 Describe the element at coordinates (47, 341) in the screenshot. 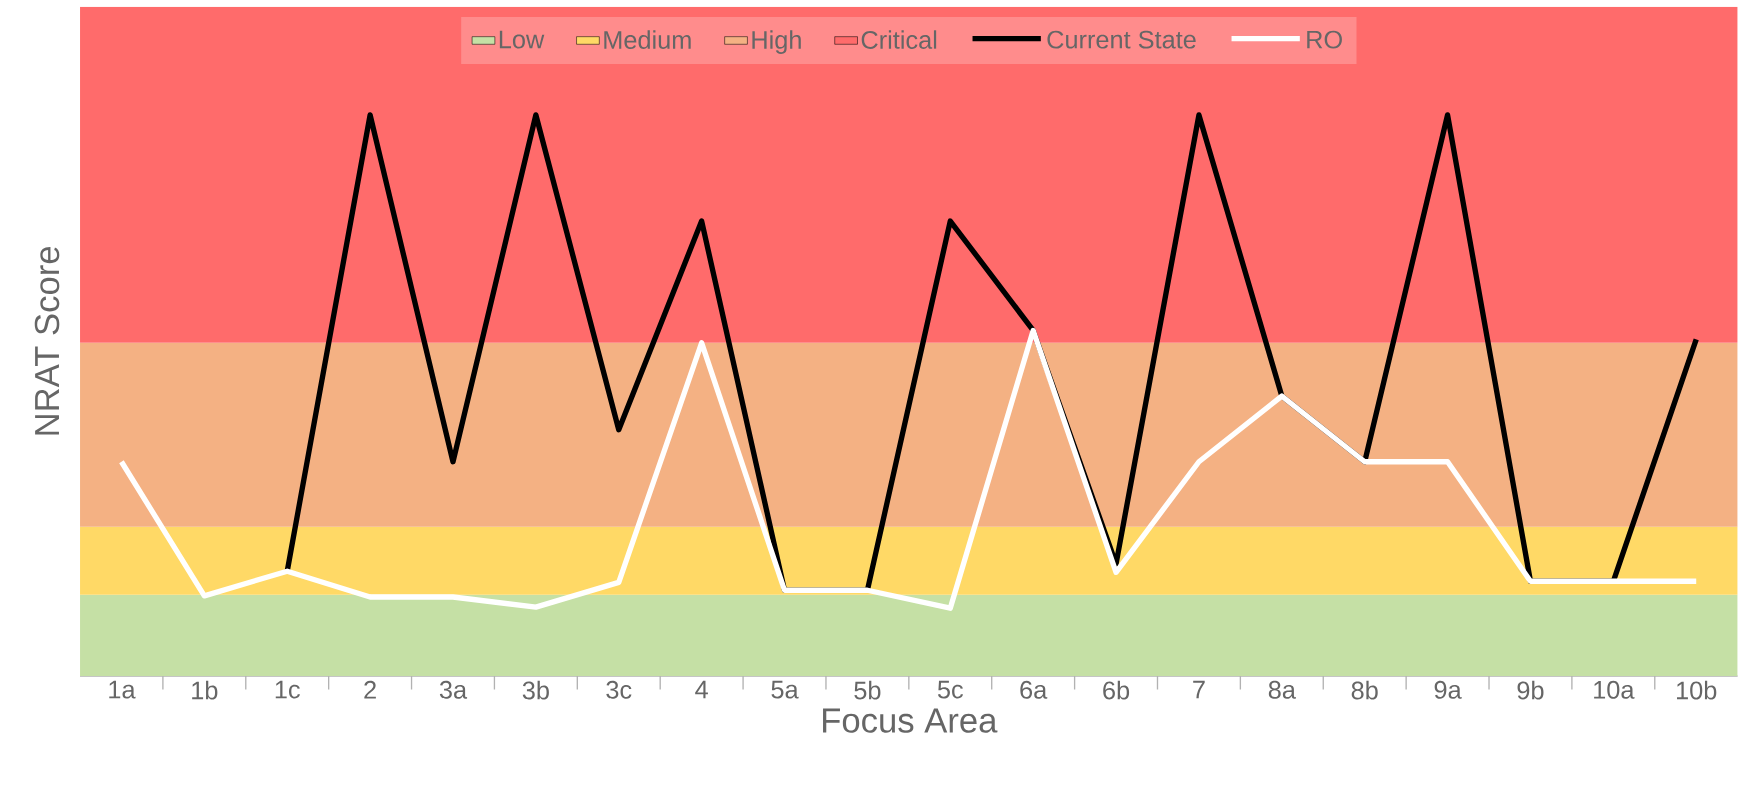

I see `y-axis-title: NRAT Score` at that location.